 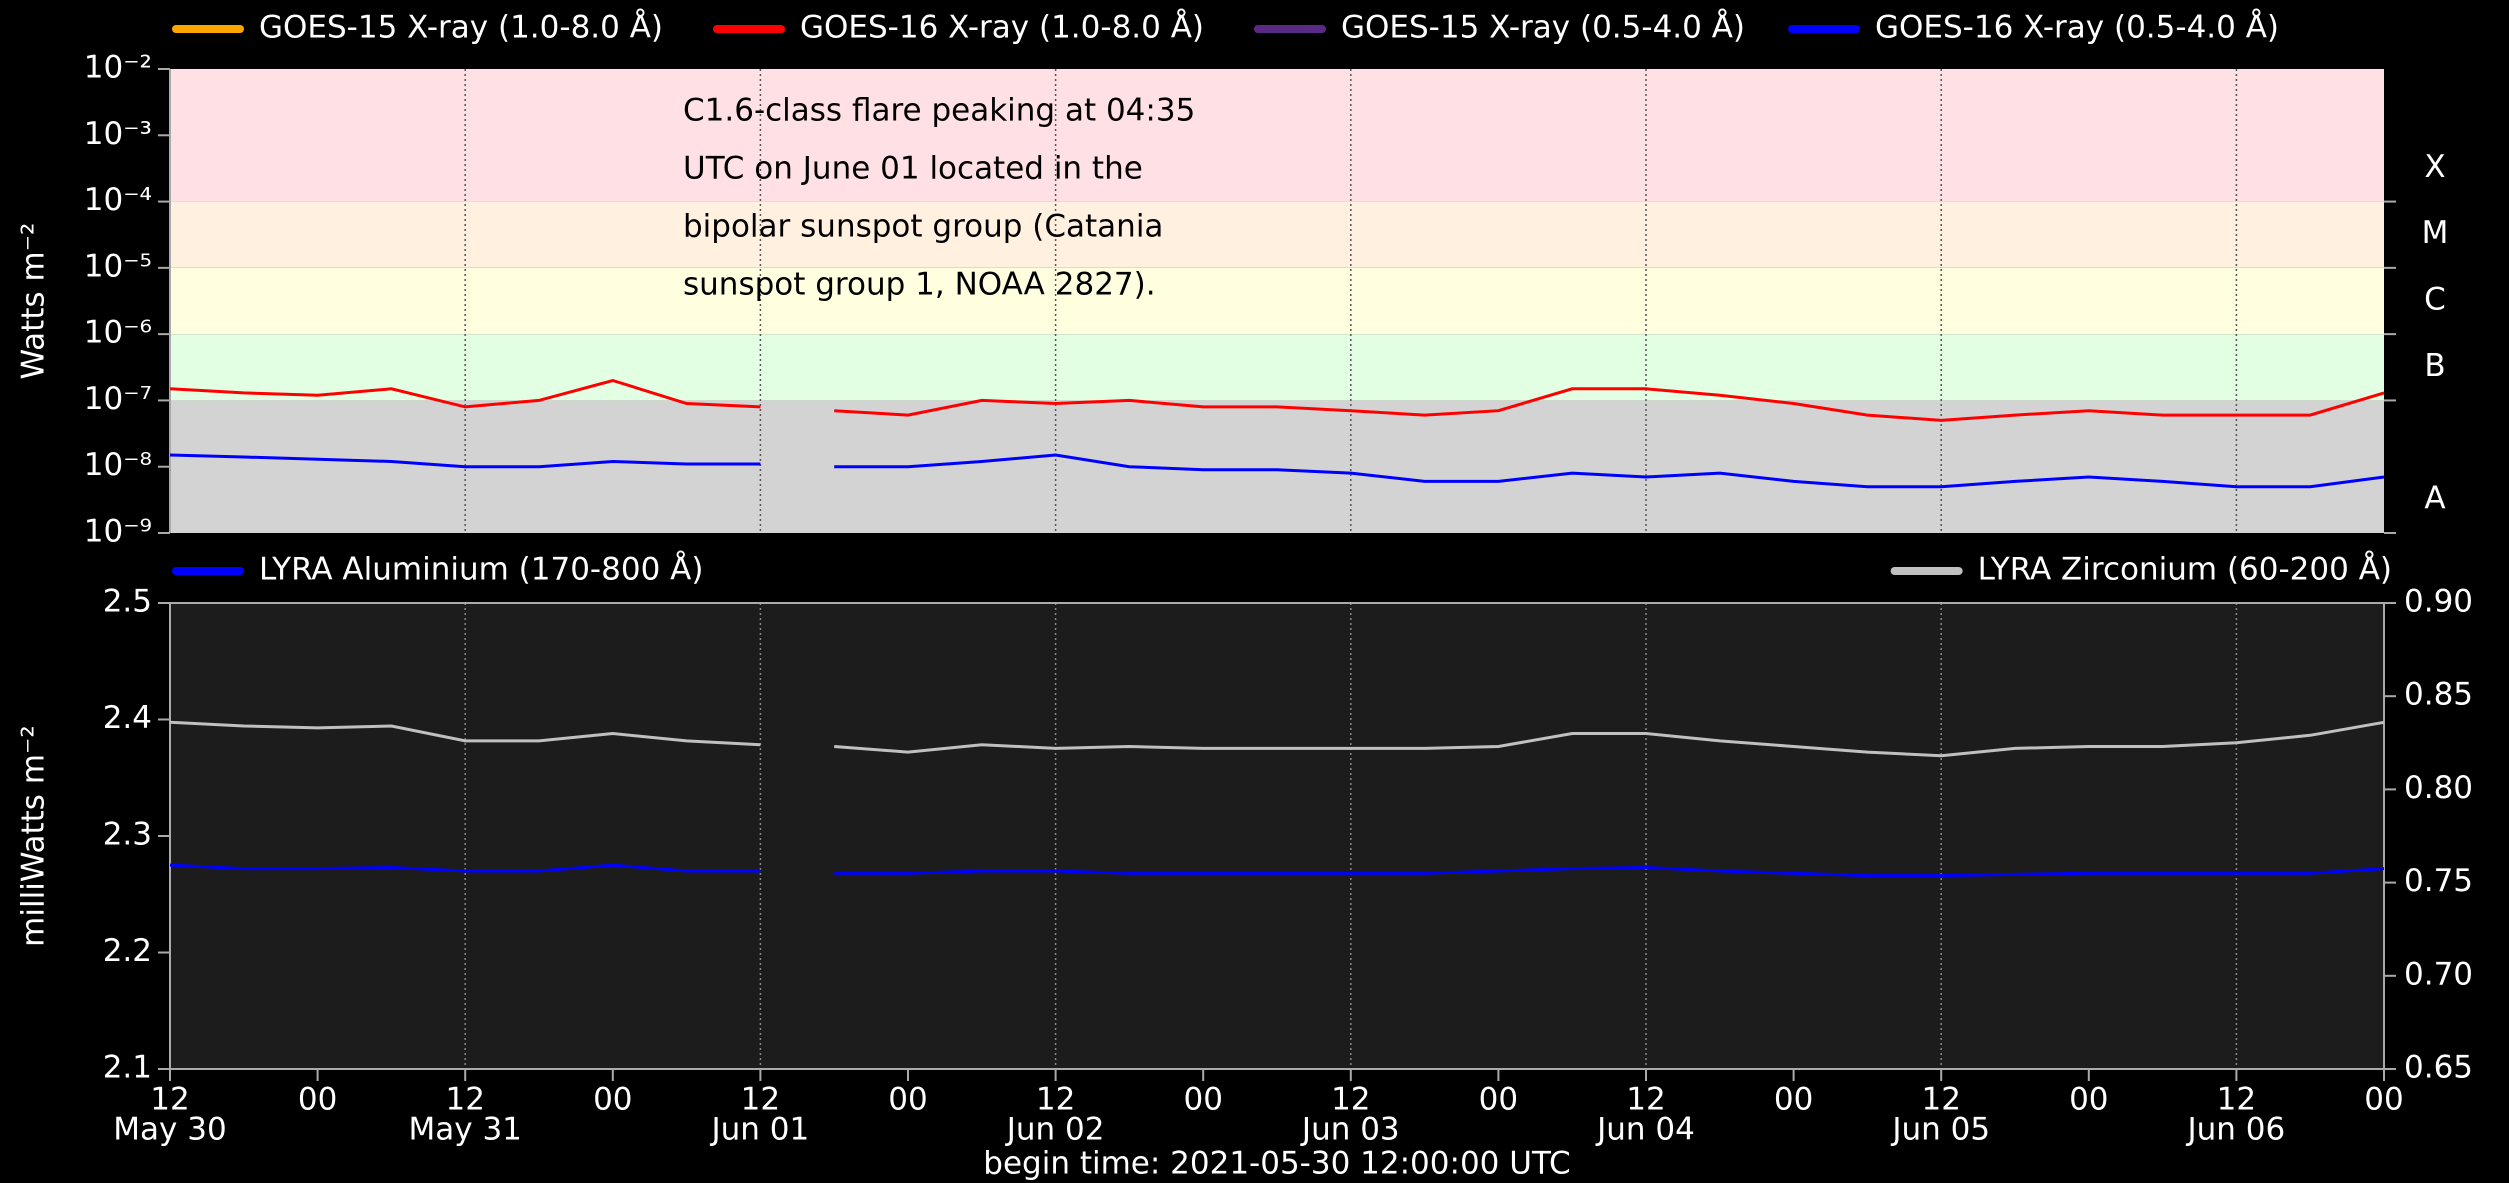 What do you see at coordinates (760, 1130) in the screenshot?
I see `x-date-label: Jun 01` at bounding box center [760, 1130].